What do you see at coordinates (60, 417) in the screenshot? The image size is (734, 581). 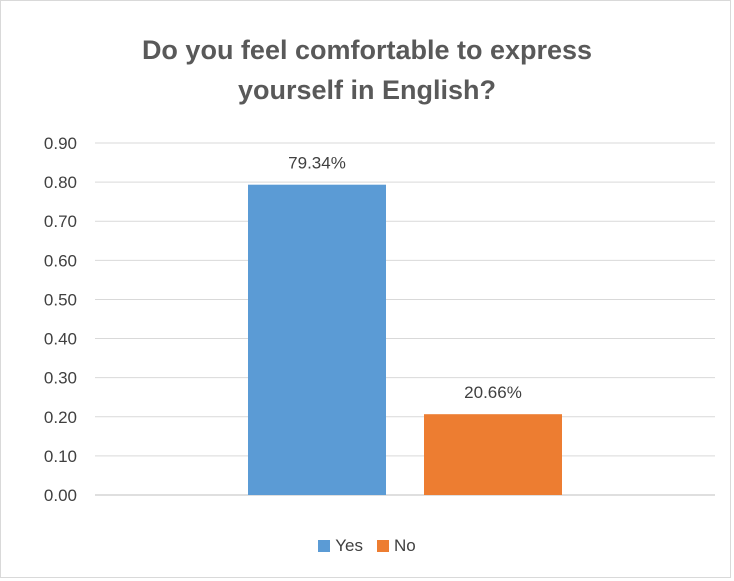 I see `y-tick-label: 0.20` at bounding box center [60, 417].